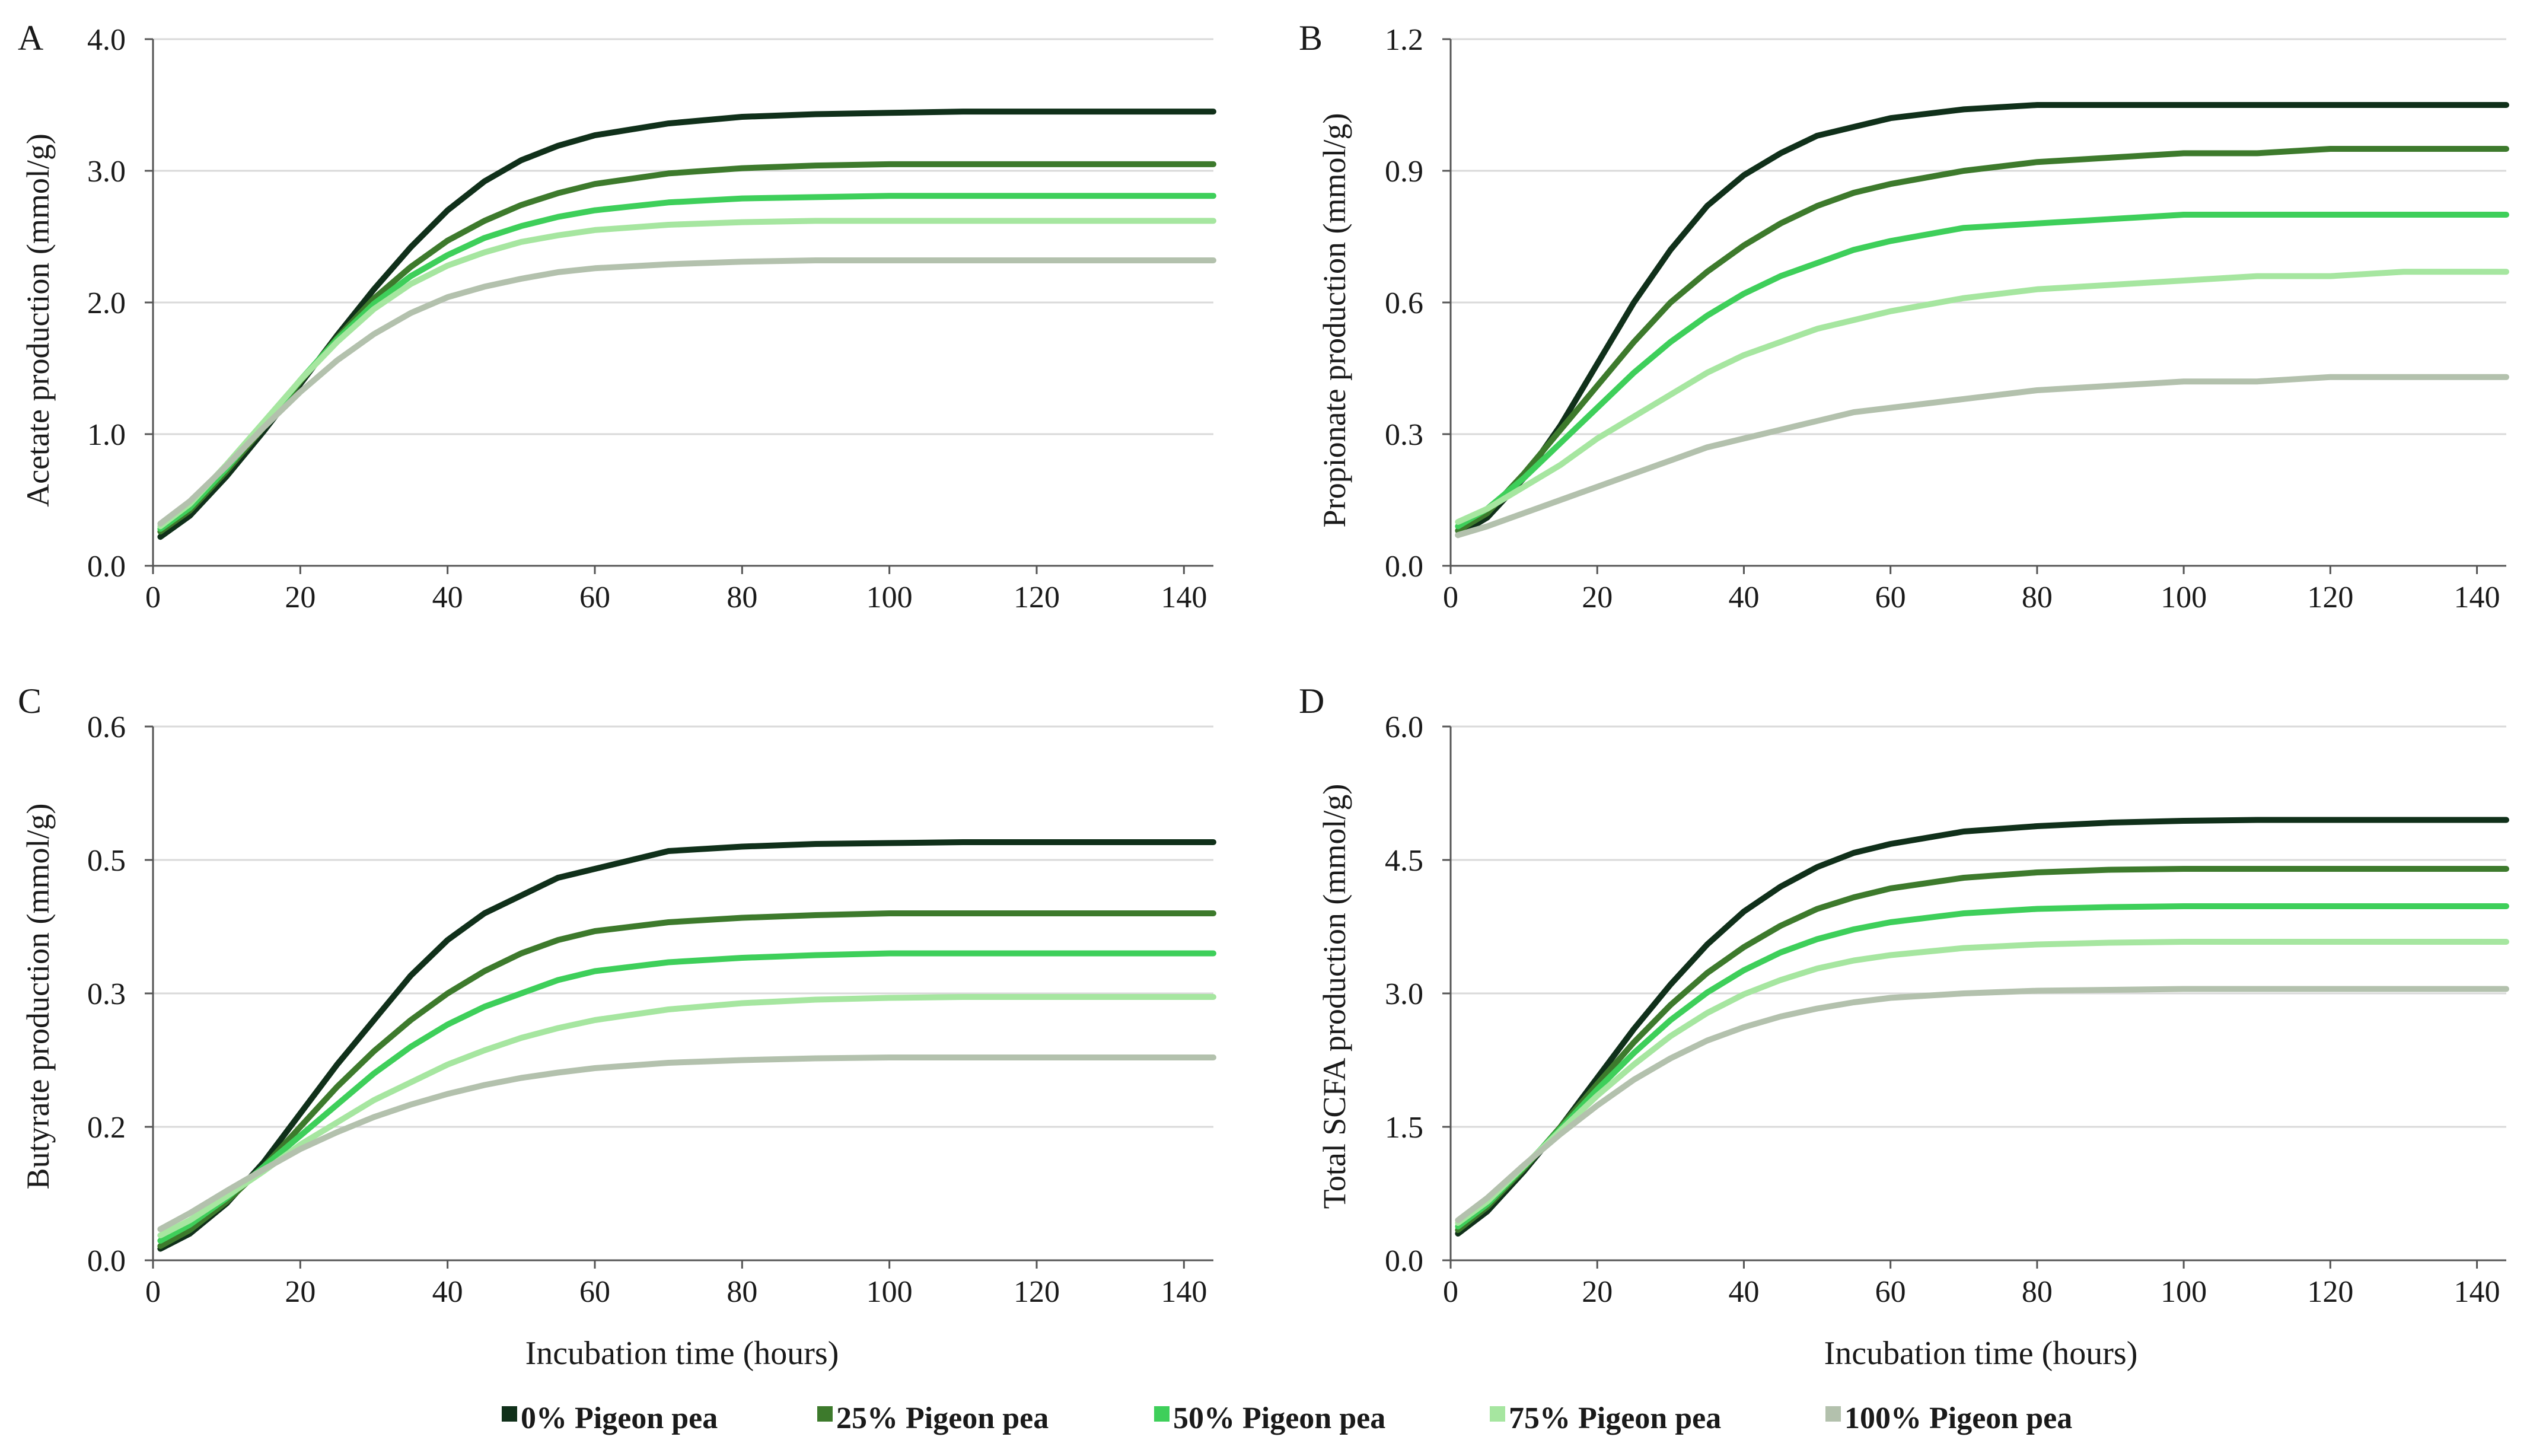  I want to click on legend-item: 0% Pigeon pea, so click(610, 1418).